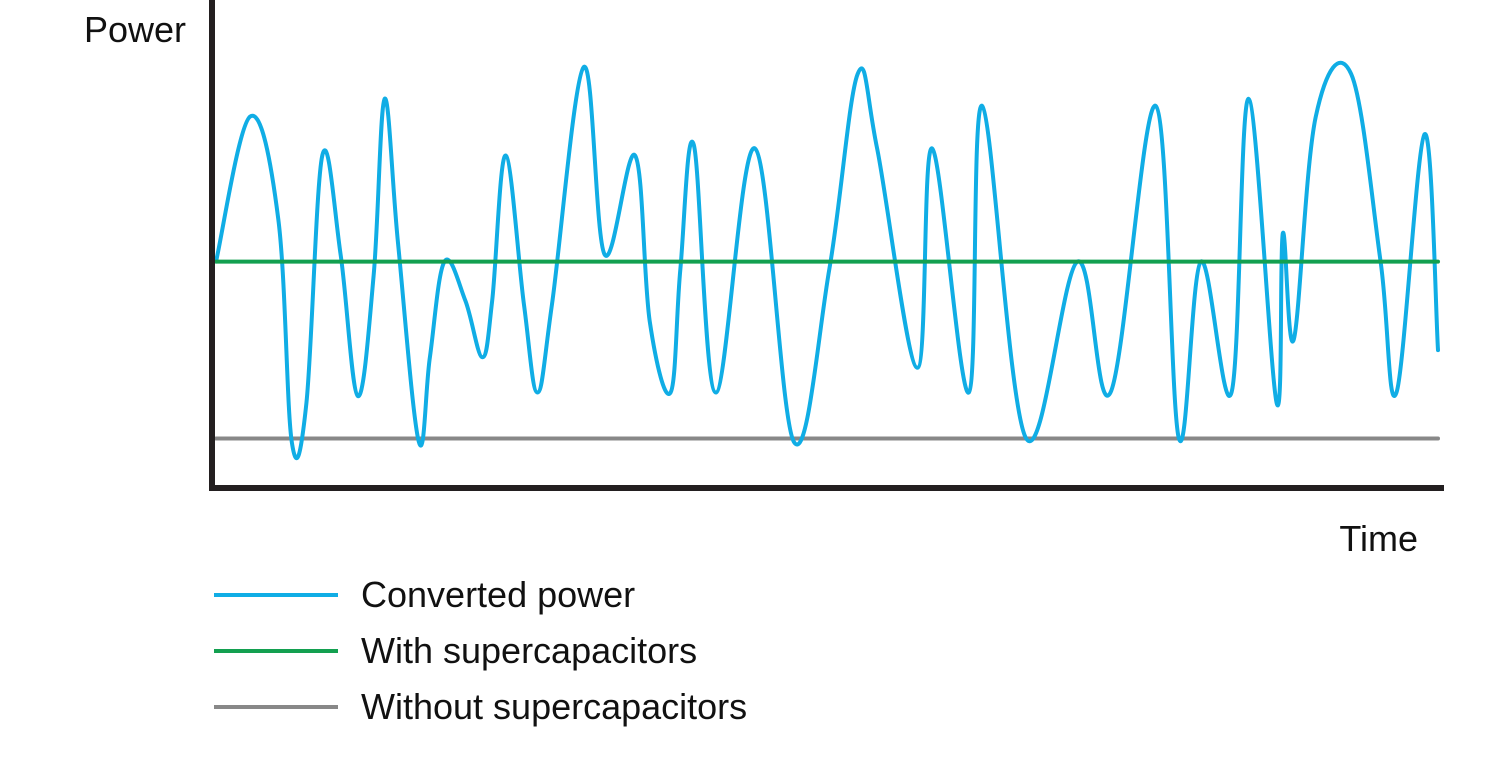  Describe the element at coordinates (1378, 538) in the screenshot. I see `x-axis-label: Time` at that location.